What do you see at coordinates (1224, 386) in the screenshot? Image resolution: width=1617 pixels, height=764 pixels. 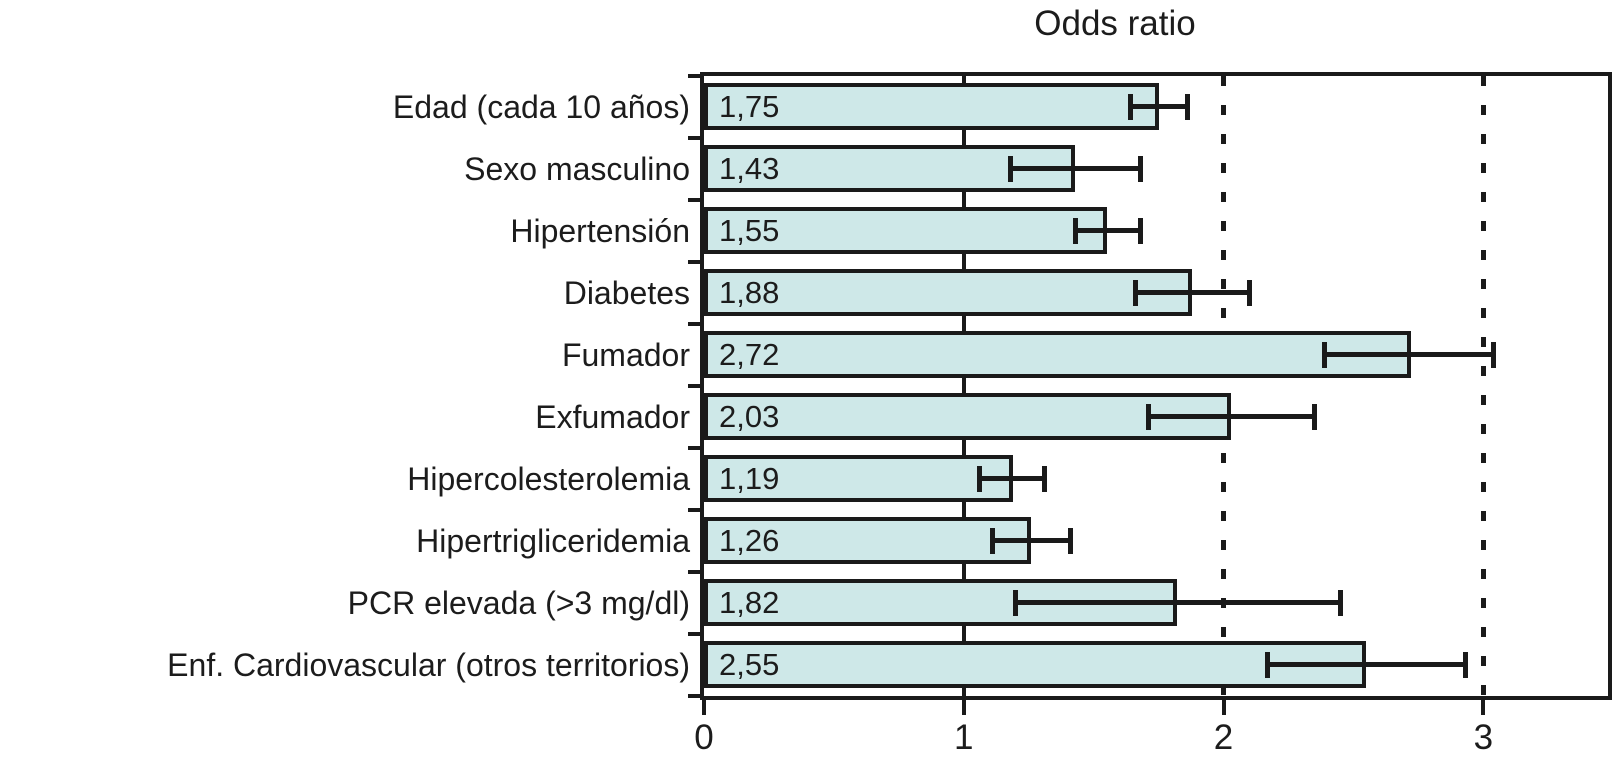 I see `reference-line-2-dotted` at bounding box center [1224, 386].